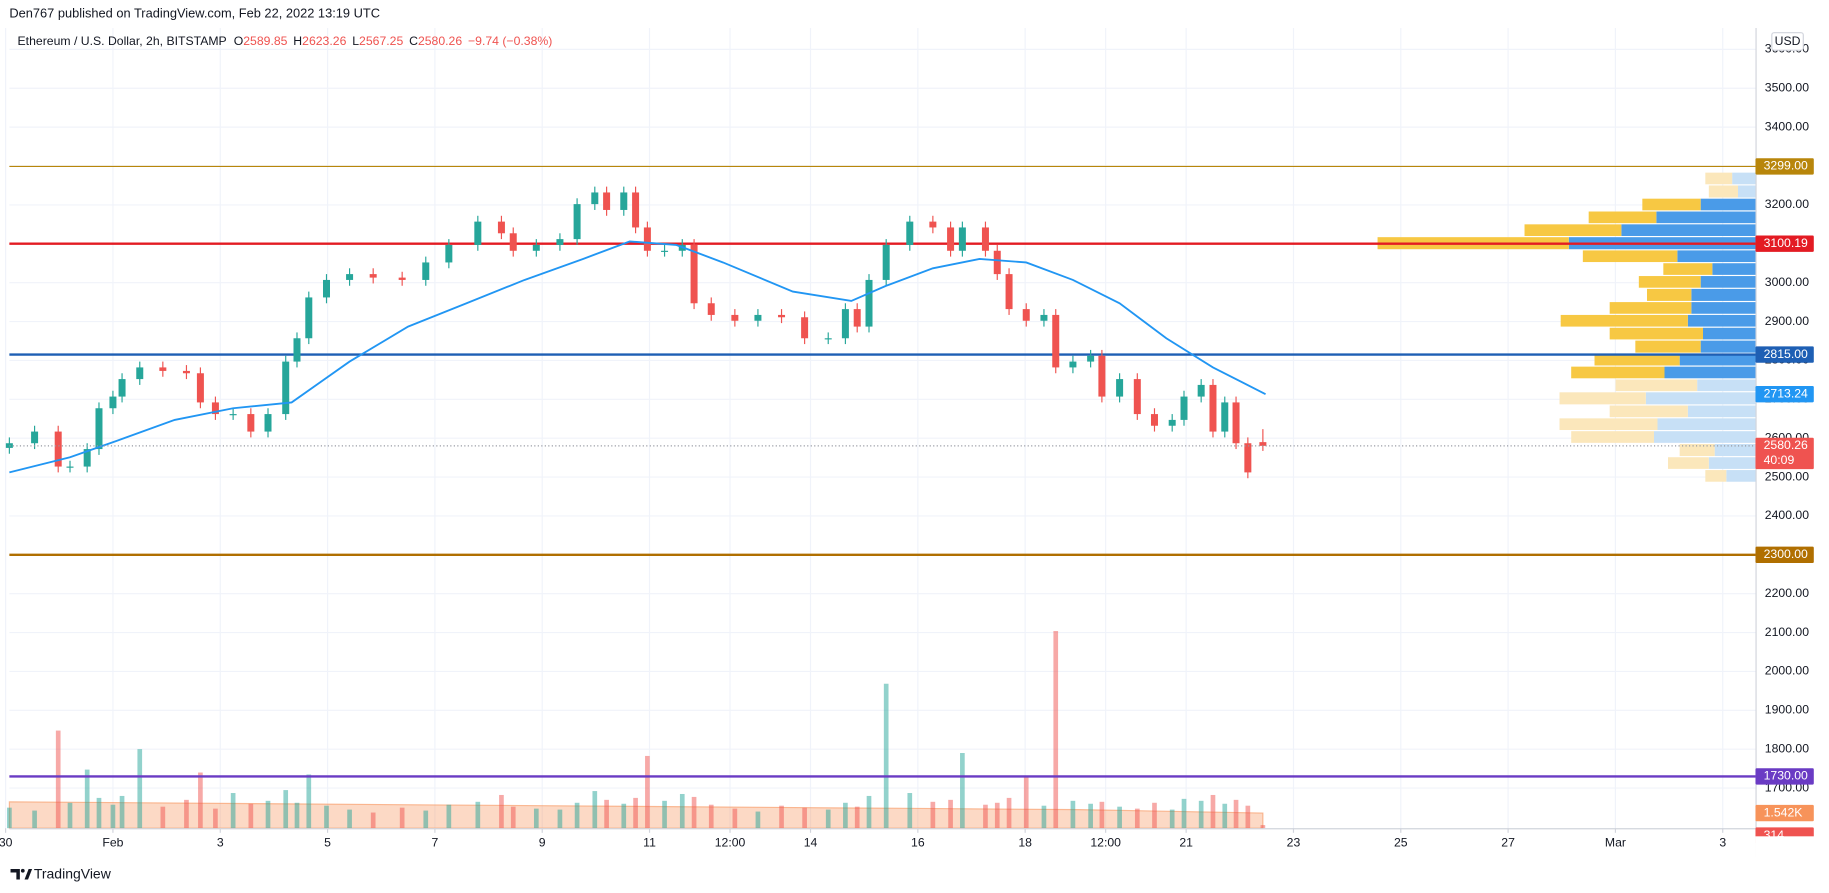 This screenshot has width=1829, height=893. Describe the element at coordinates (434, 843) in the screenshot. I see `x-tick-label: 7` at that location.